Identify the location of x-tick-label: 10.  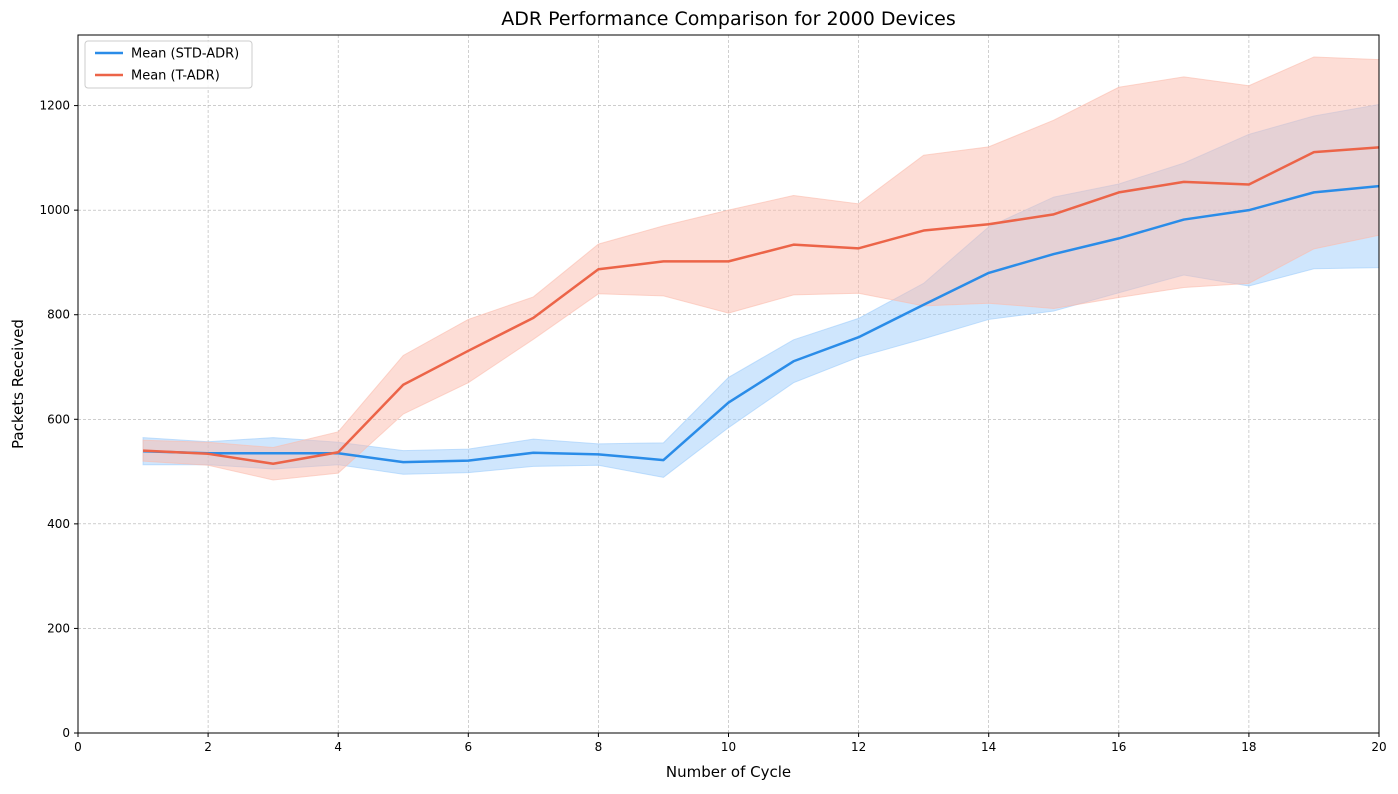
(728, 747).